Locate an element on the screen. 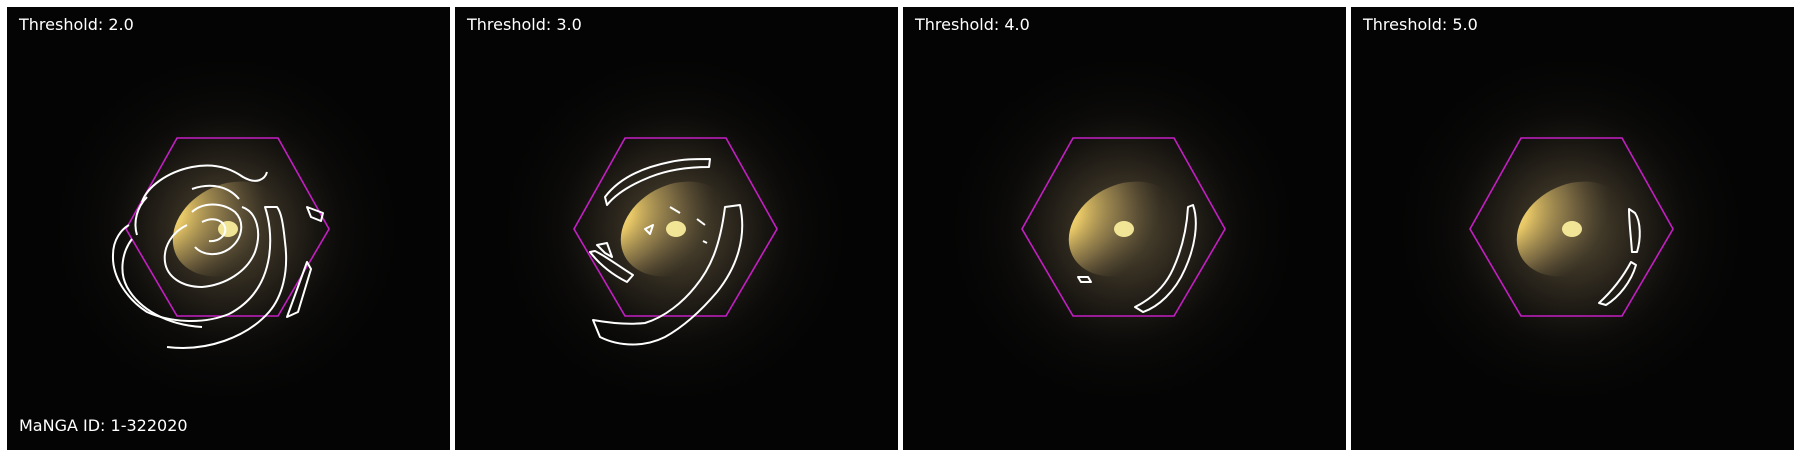 The width and height of the screenshot is (1800, 457). threshold-label: Threshold: 5.0 is located at coordinates (1420, 24).